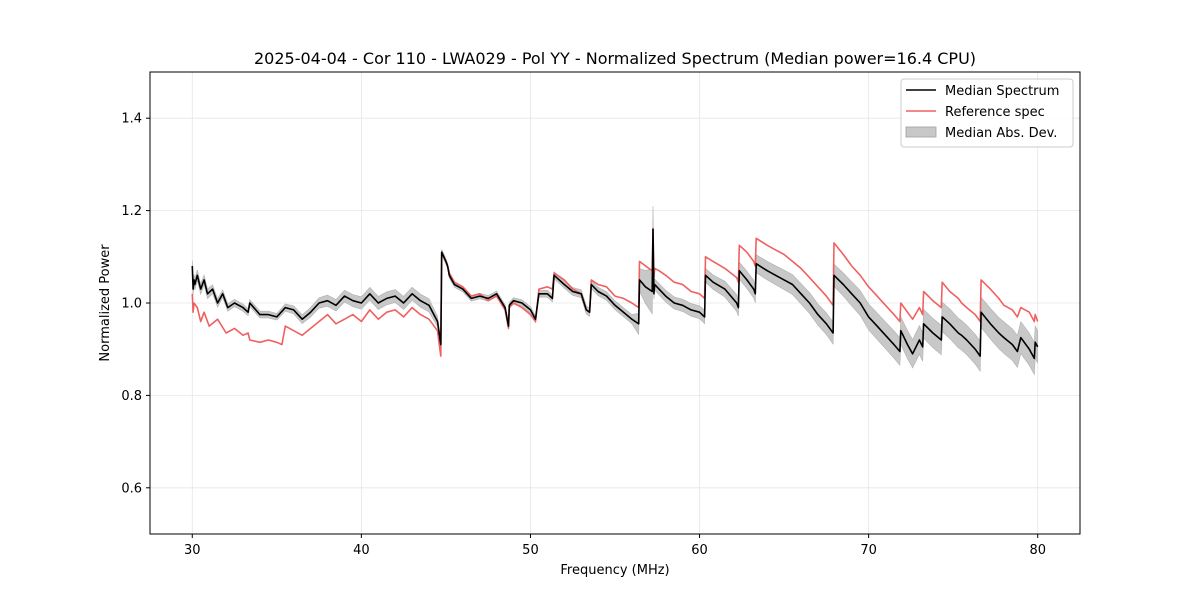 This screenshot has width=1200, height=600. I want to click on x-tick-label: 50, so click(530, 550).